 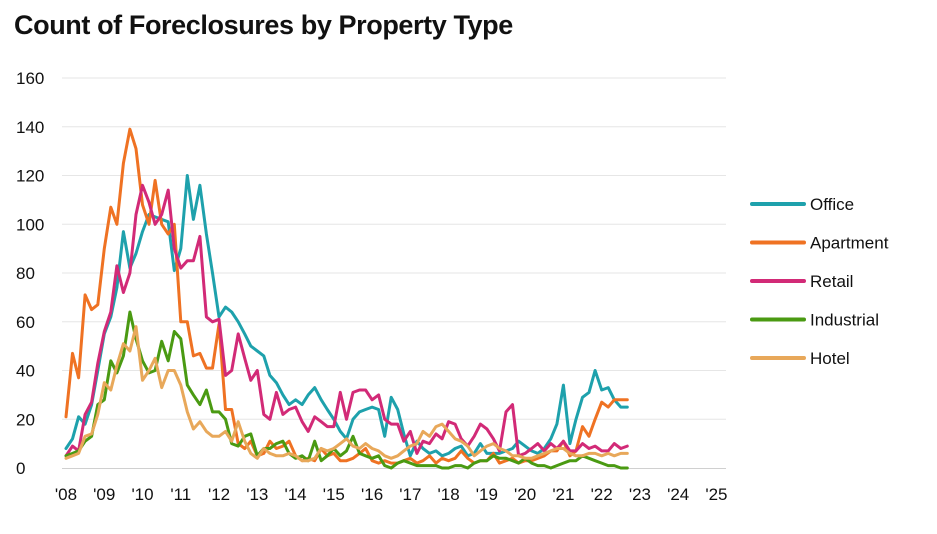 I want to click on legend-item-office: Office, so click(x=802, y=204).